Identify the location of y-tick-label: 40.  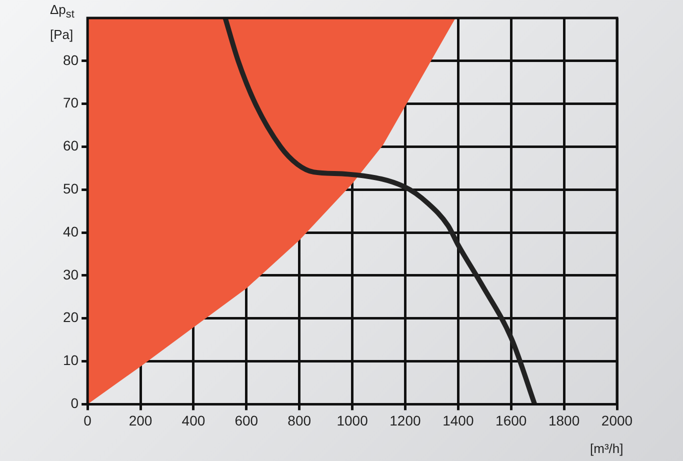
(70, 231).